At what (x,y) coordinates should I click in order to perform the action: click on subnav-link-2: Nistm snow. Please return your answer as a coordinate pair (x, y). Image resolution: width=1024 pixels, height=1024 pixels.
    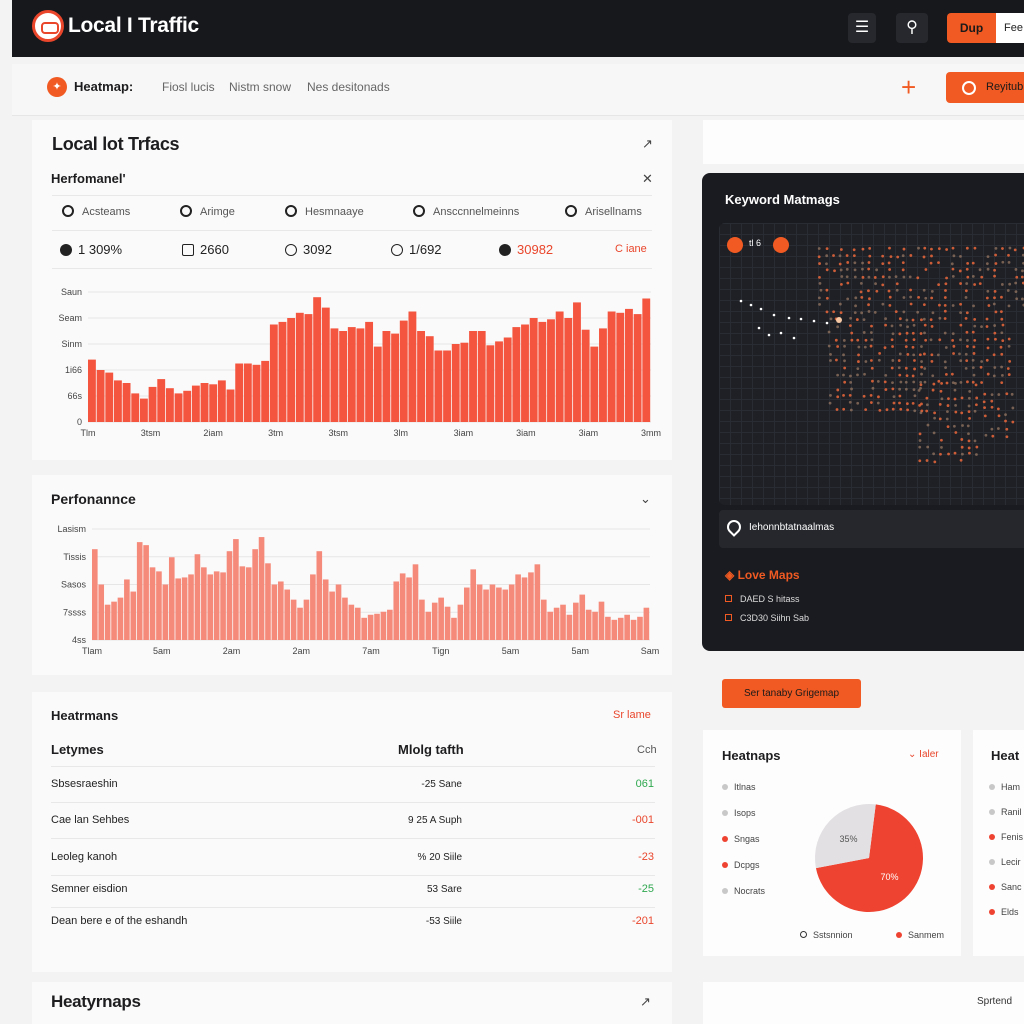
    Looking at the image, I should click on (260, 87).